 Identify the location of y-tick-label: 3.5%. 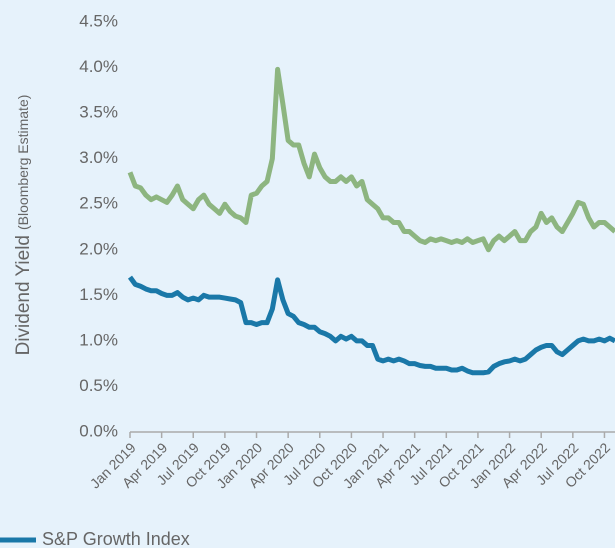
(98, 112).